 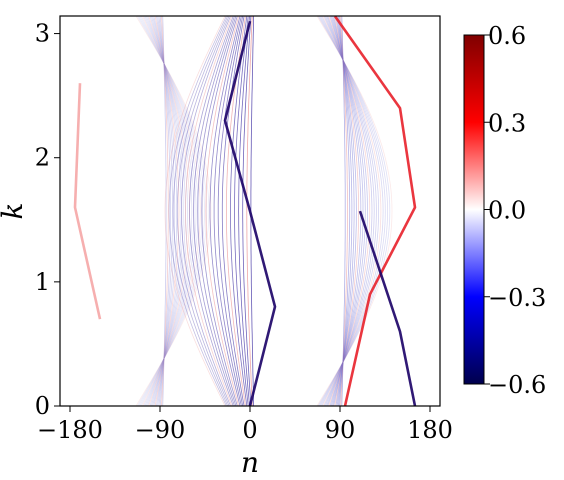 I want to click on y-tick-label: 0, so click(x=42, y=406).